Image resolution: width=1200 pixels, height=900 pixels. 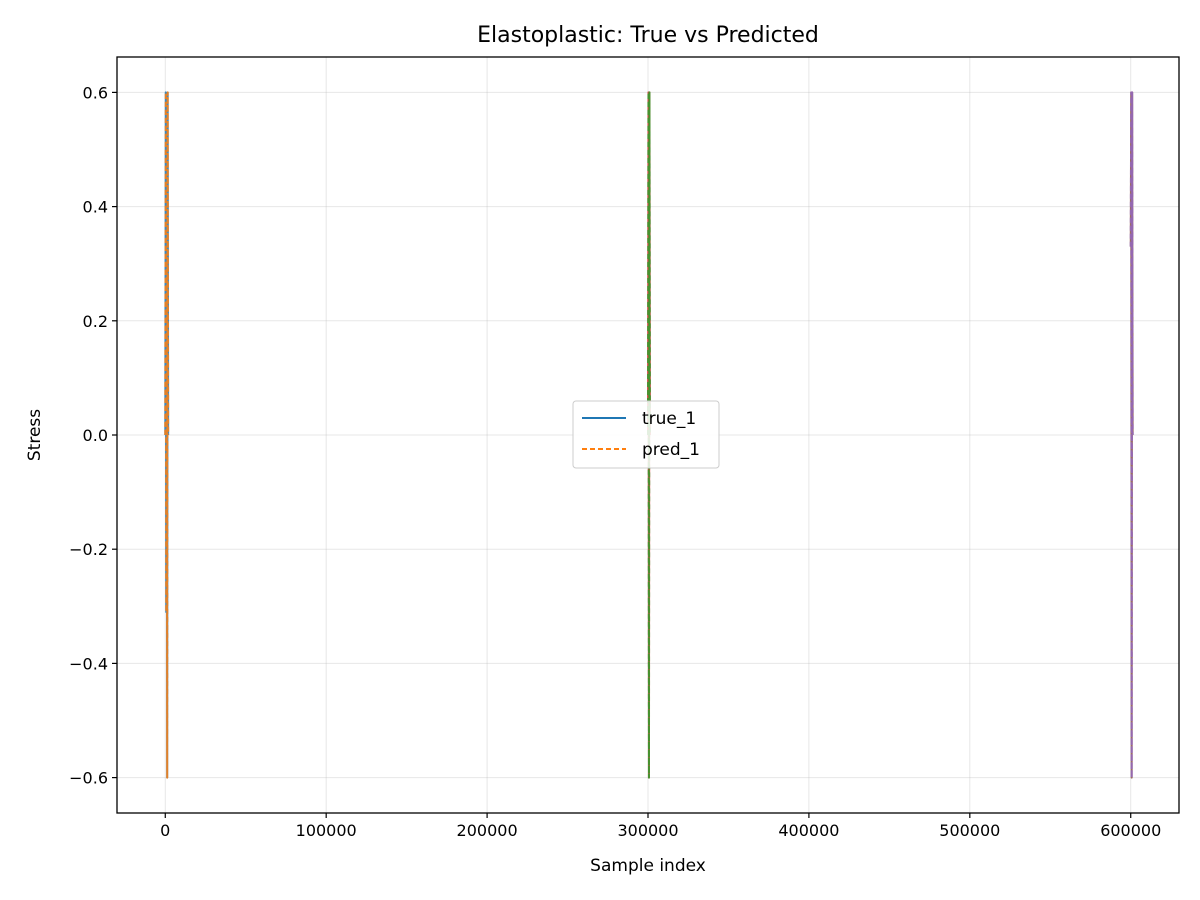 I want to click on legend-label: pred_1, so click(x=671, y=450).